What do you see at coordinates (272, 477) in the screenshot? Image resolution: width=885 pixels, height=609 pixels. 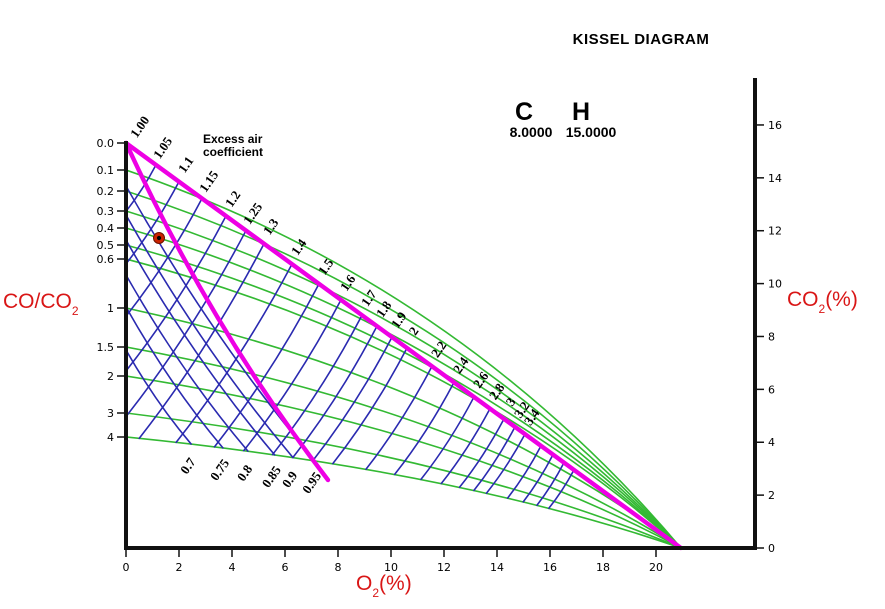 I see `substoich-coefficient-label: 0.85` at bounding box center [272, 477].